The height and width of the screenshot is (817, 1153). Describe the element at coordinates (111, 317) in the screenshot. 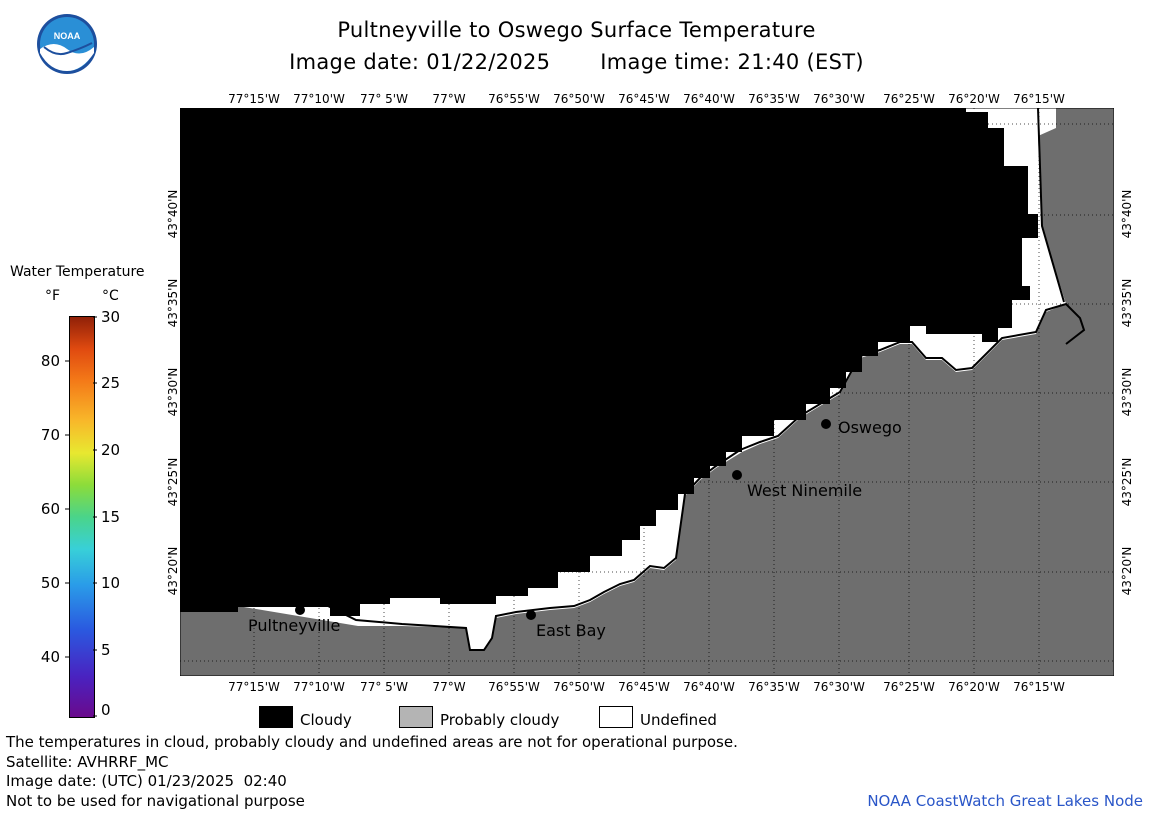

I see `c-tick-label: 30` at that location.